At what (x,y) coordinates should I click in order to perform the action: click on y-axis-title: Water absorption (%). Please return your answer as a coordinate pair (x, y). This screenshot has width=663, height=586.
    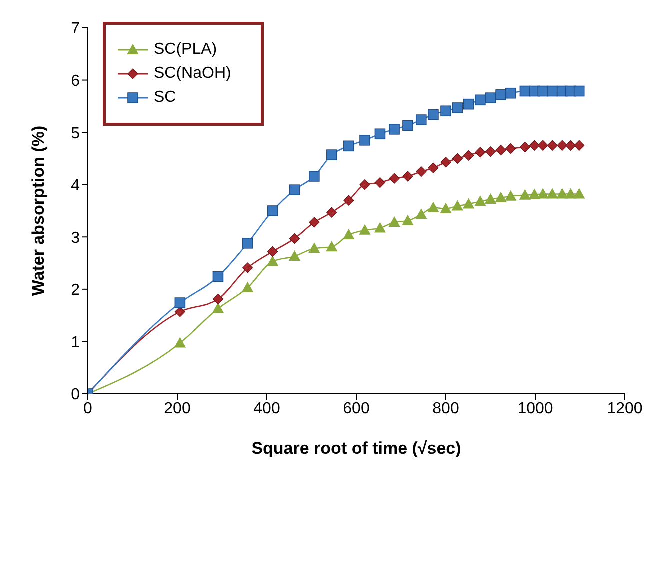
    Looking at the image, I should click on (38, 211).